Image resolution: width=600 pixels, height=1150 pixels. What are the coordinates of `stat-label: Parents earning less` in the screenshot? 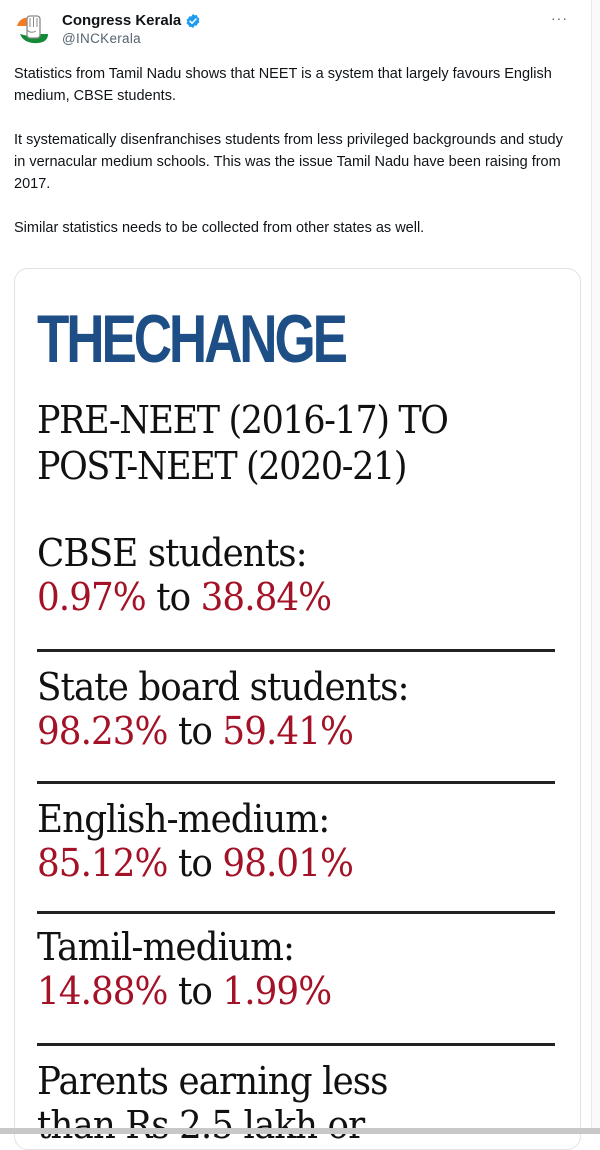 It's located at (213, 1081).